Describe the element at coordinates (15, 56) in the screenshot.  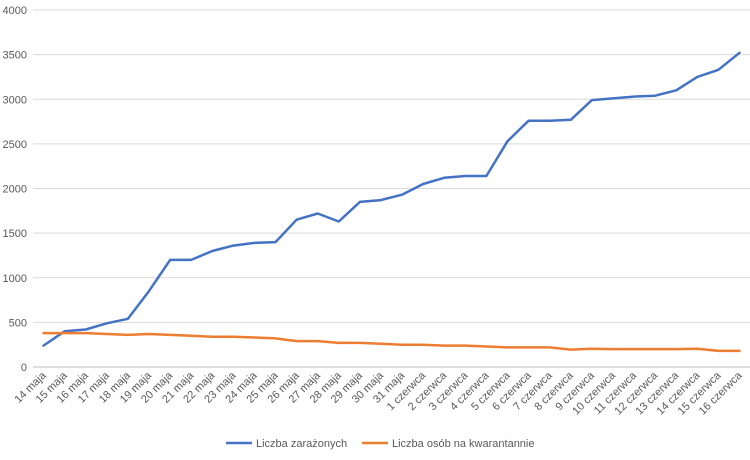
I see `y-tick-label: 3500` at that location.